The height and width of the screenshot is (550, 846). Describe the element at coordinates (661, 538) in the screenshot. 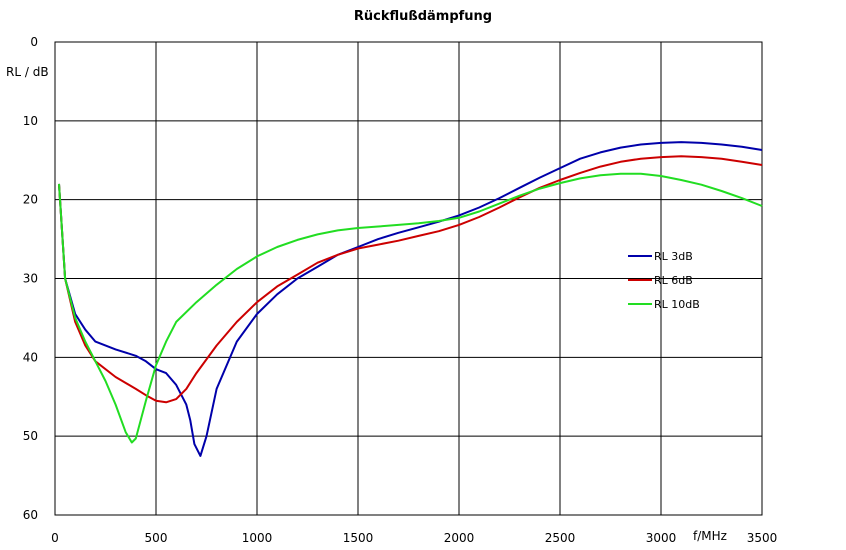

I see `x-tick-label: 3000` at that location.